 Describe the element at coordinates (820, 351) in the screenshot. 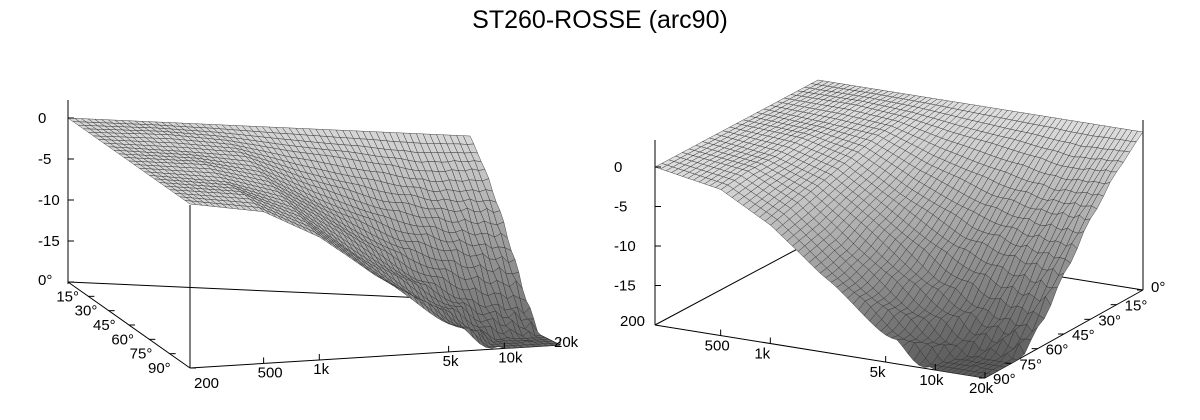

I see `right-freq-axis` at that location.